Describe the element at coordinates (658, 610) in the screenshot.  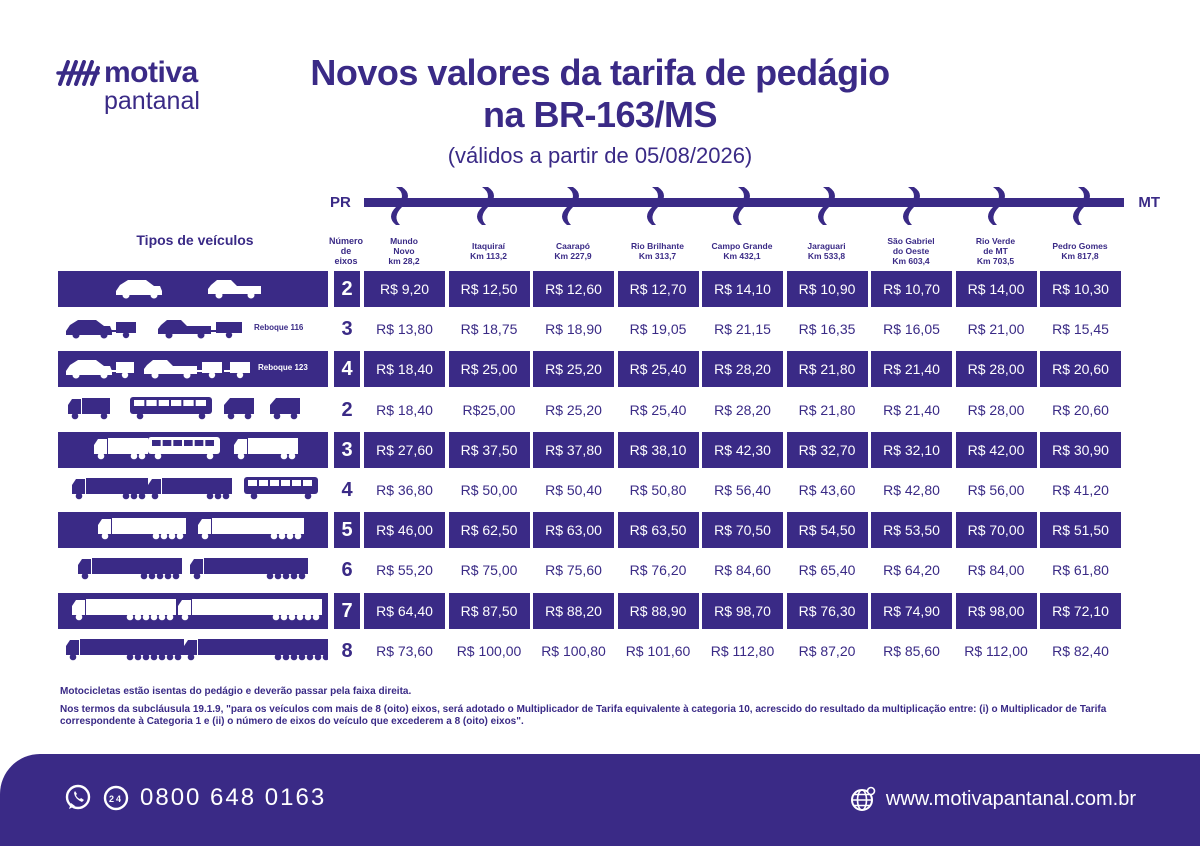
I see `price-cell: R$ 88,90` at that location.